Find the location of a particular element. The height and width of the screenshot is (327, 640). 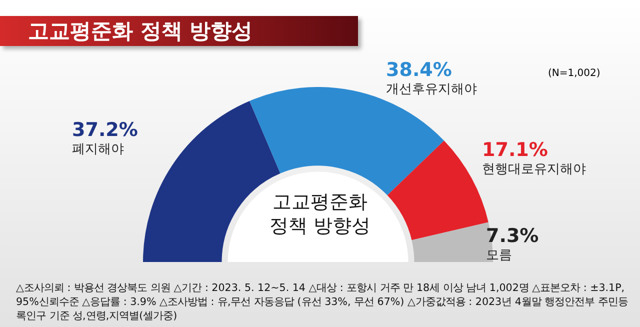

data-label: 38.4% is located at coordinates (419, 70).